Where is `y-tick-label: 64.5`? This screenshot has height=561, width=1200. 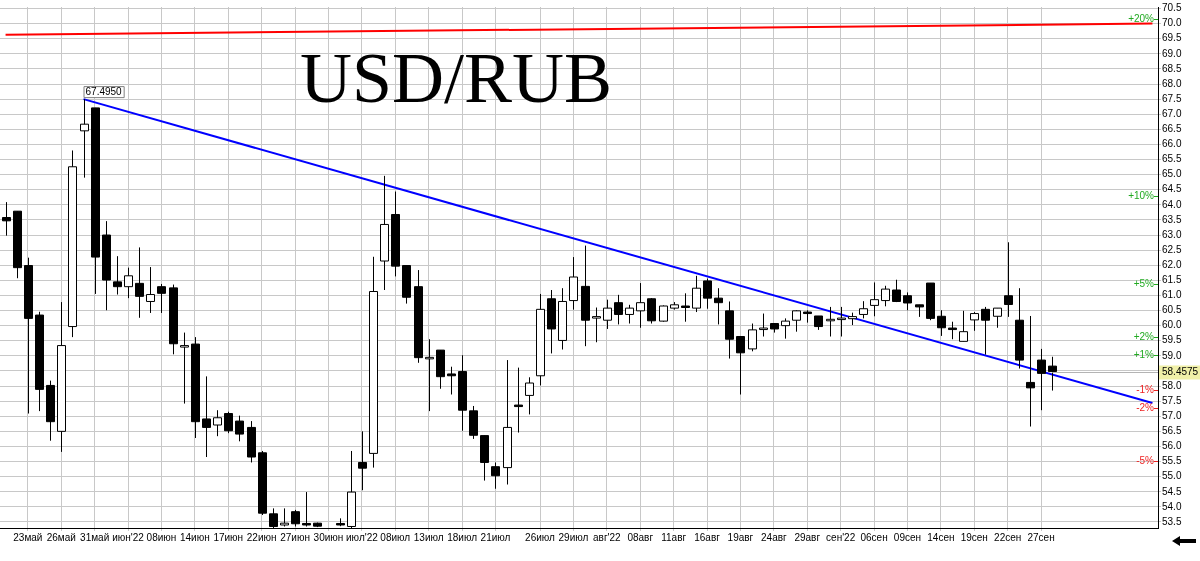
y-tick-label: 64.5 is located at coordinates (1172, 189).